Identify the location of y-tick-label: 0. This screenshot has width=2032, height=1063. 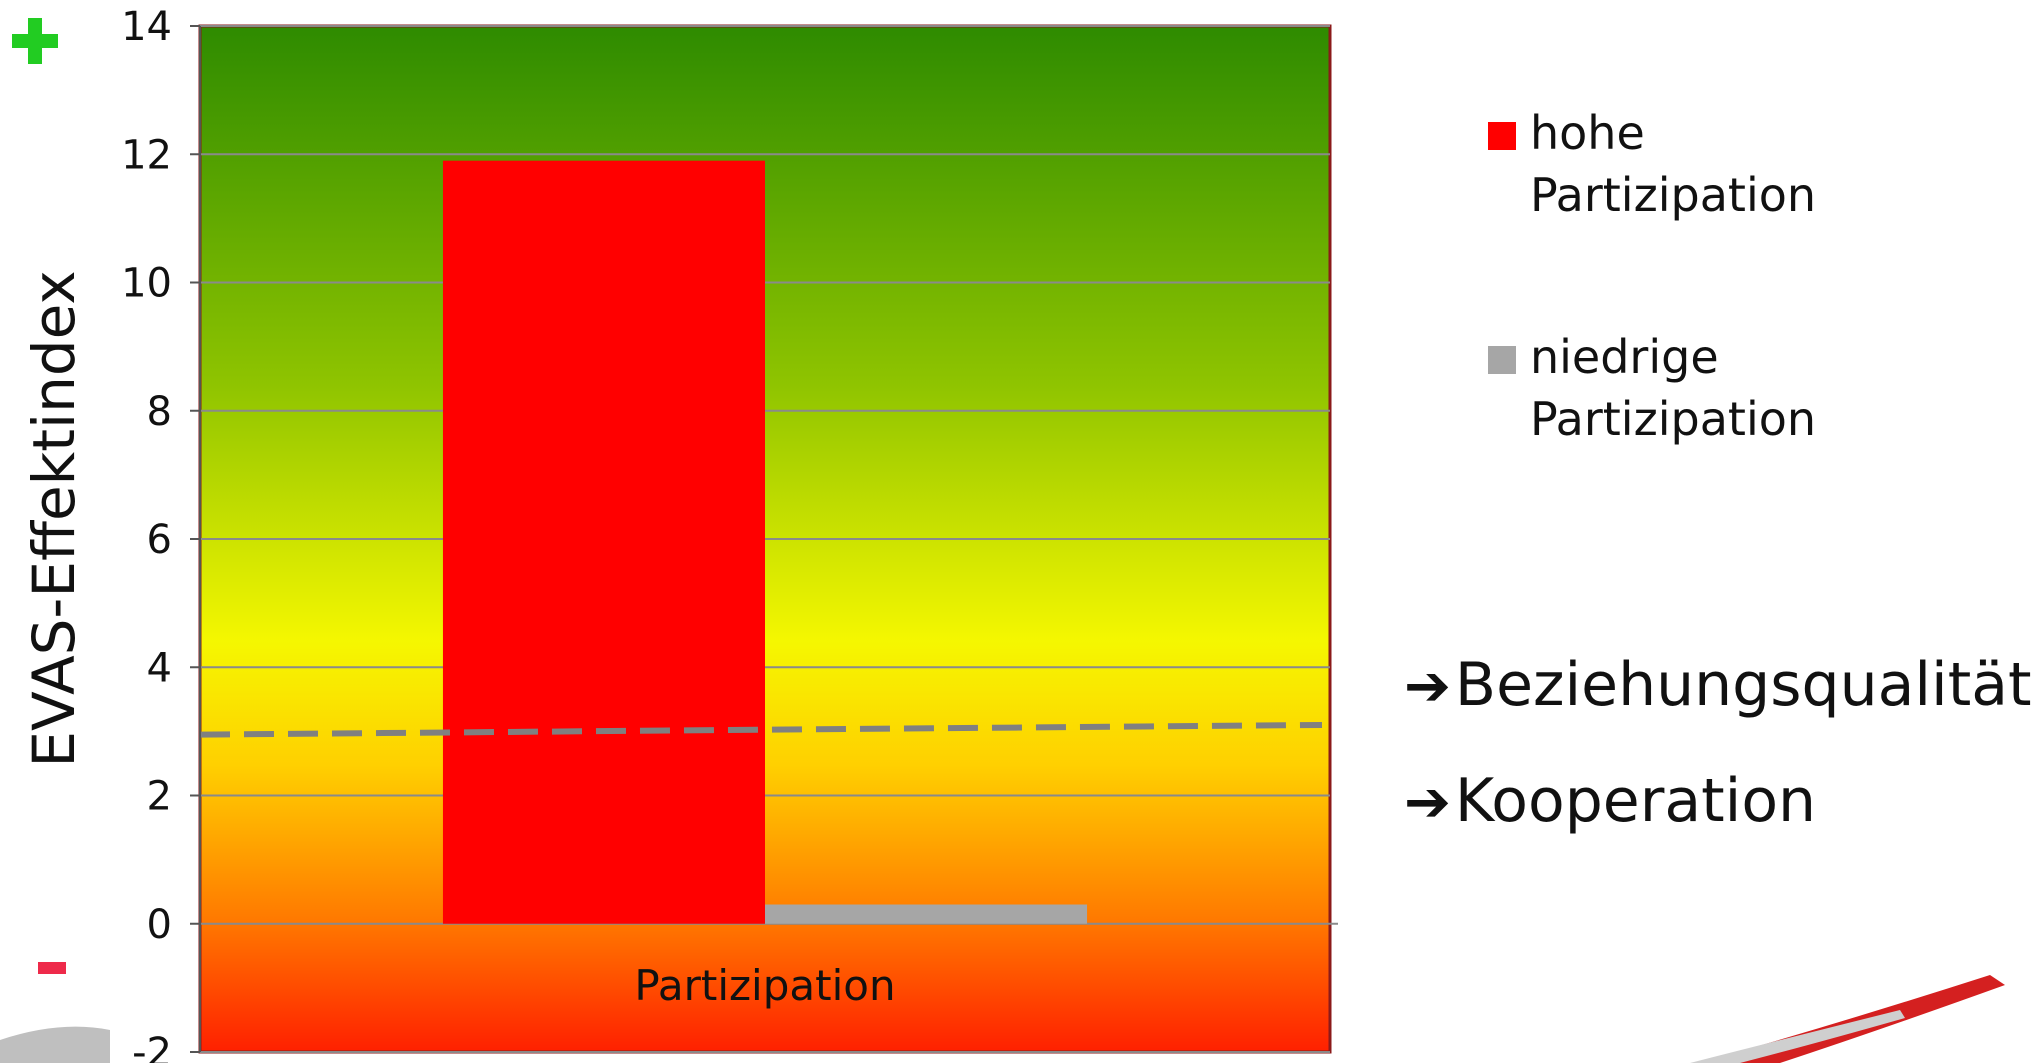
(159, 925).